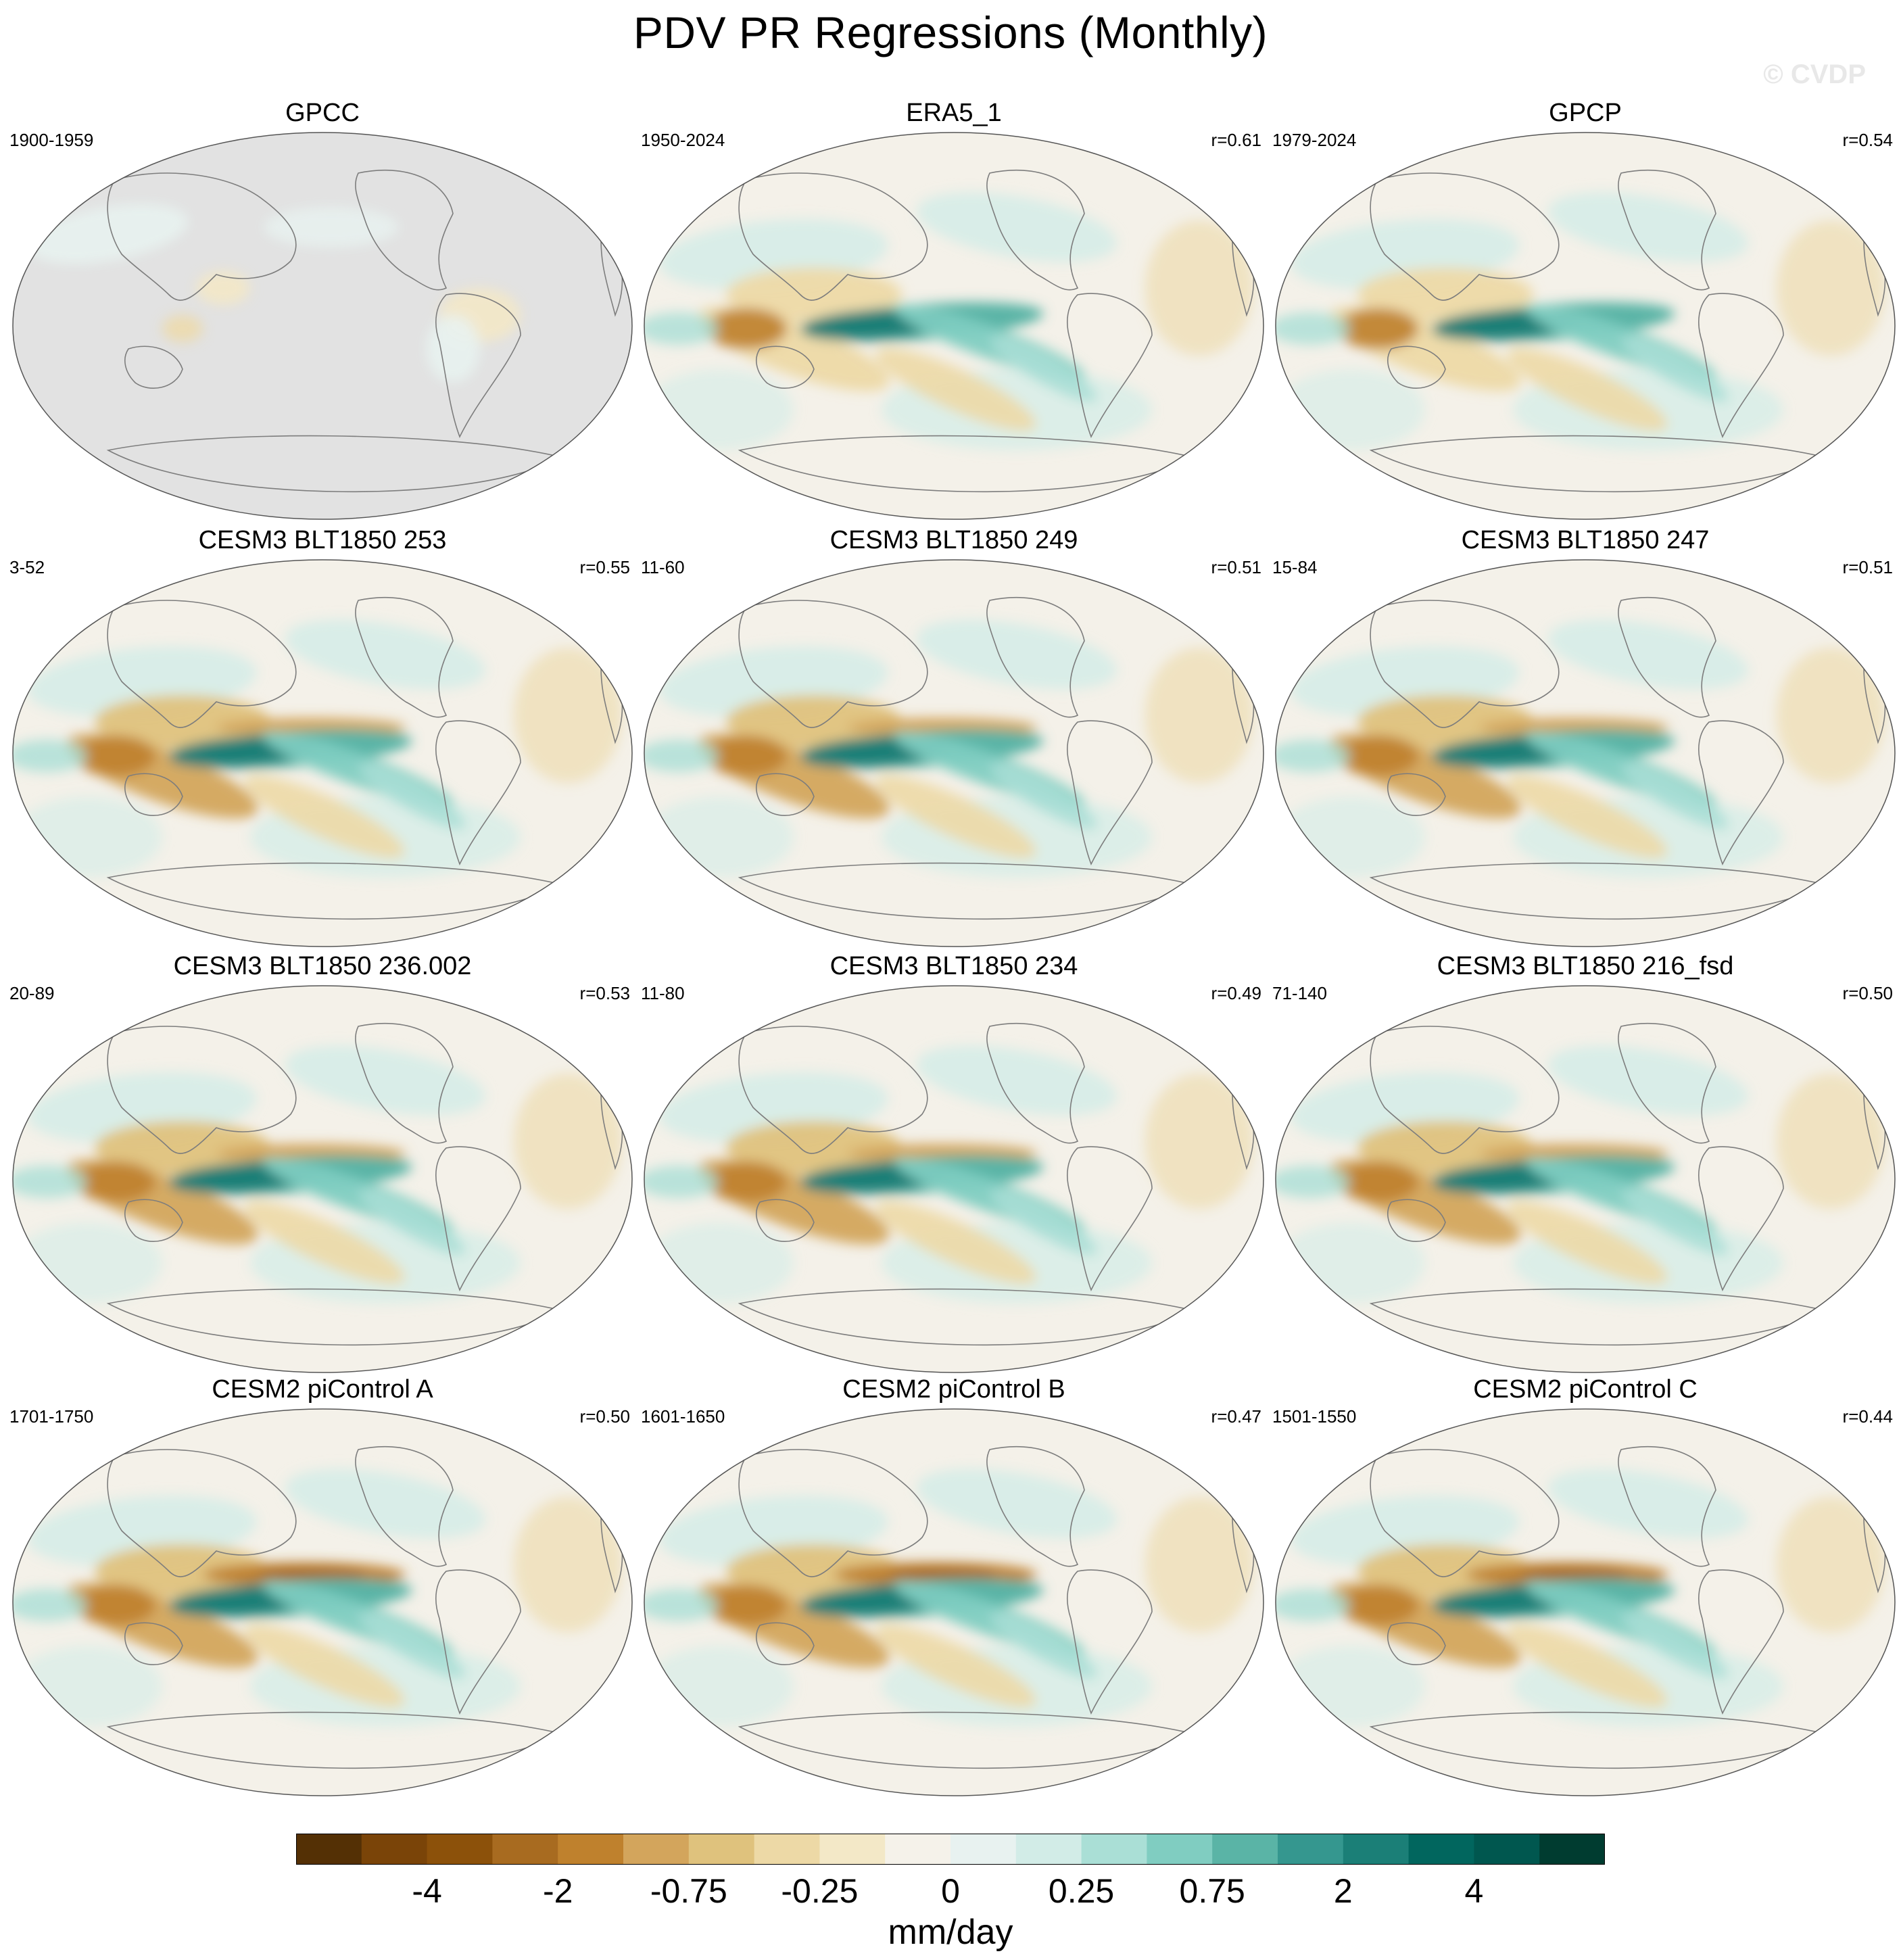 The width and height of the screenshot is (1901, 1960). Describe the element at coordinates (1295, 567) in the screenshot. I see `panel-period: 15-84` at that location.